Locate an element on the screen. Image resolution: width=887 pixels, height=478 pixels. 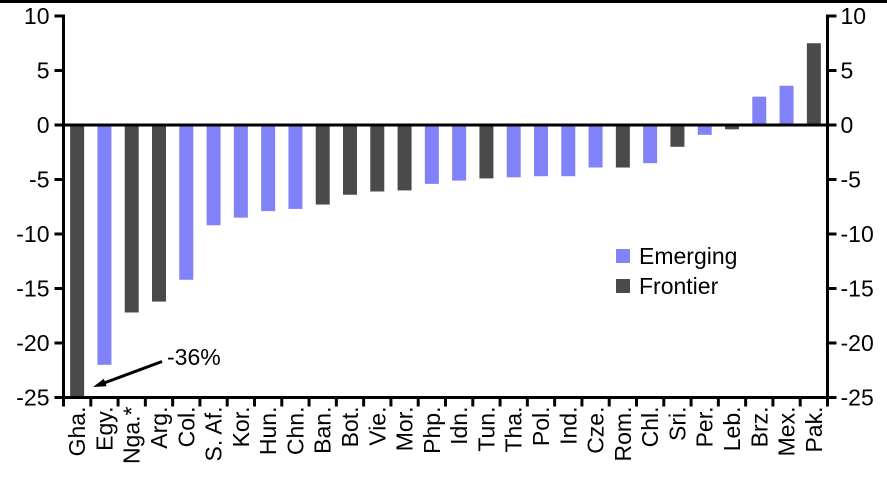
bar-Arg. is located at coordinates (159, 213).